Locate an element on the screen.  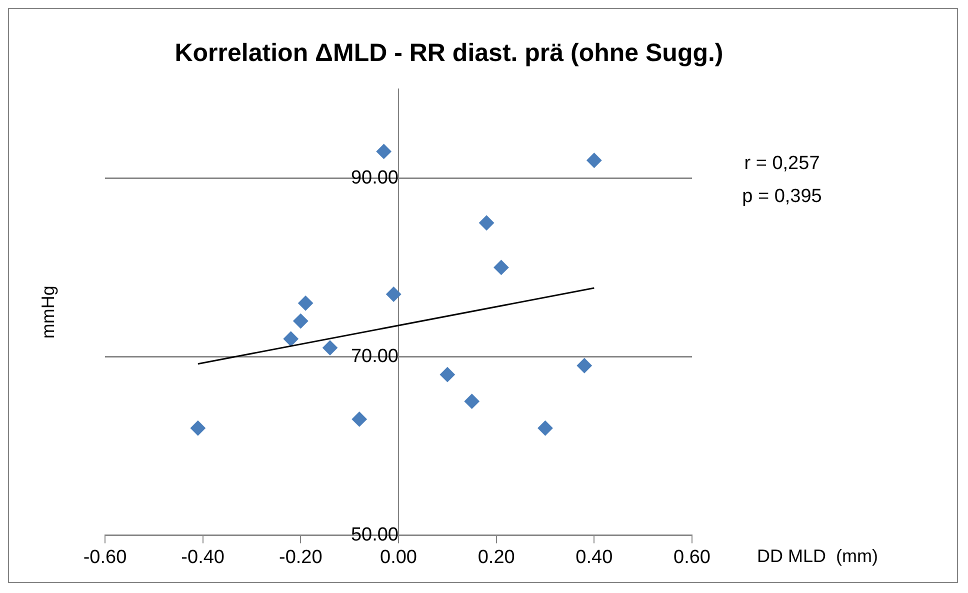
x-tick-label: 0.20 is located at coordinates (496, 557).